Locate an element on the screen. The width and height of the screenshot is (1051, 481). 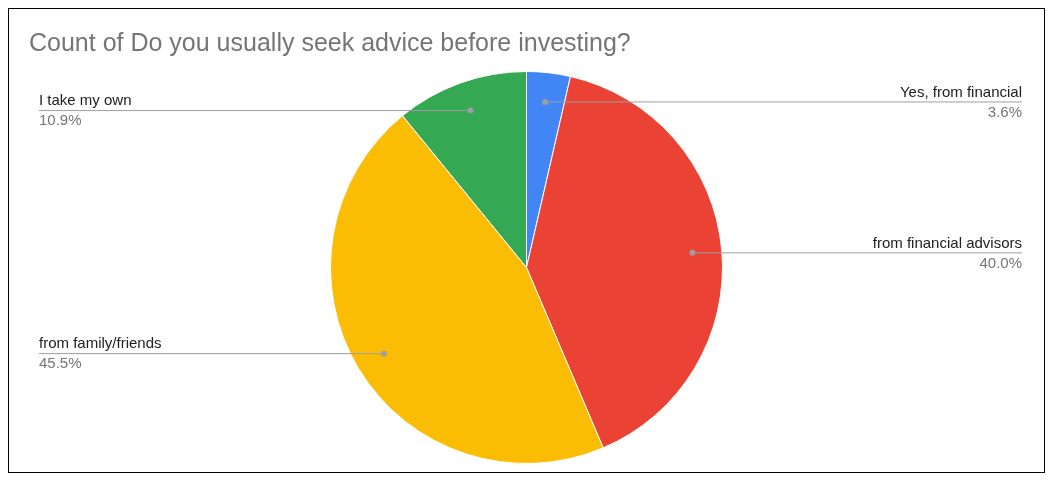
chart-title: Count of Do you usually seek advice before investing? is located at coordinates (330, 41).